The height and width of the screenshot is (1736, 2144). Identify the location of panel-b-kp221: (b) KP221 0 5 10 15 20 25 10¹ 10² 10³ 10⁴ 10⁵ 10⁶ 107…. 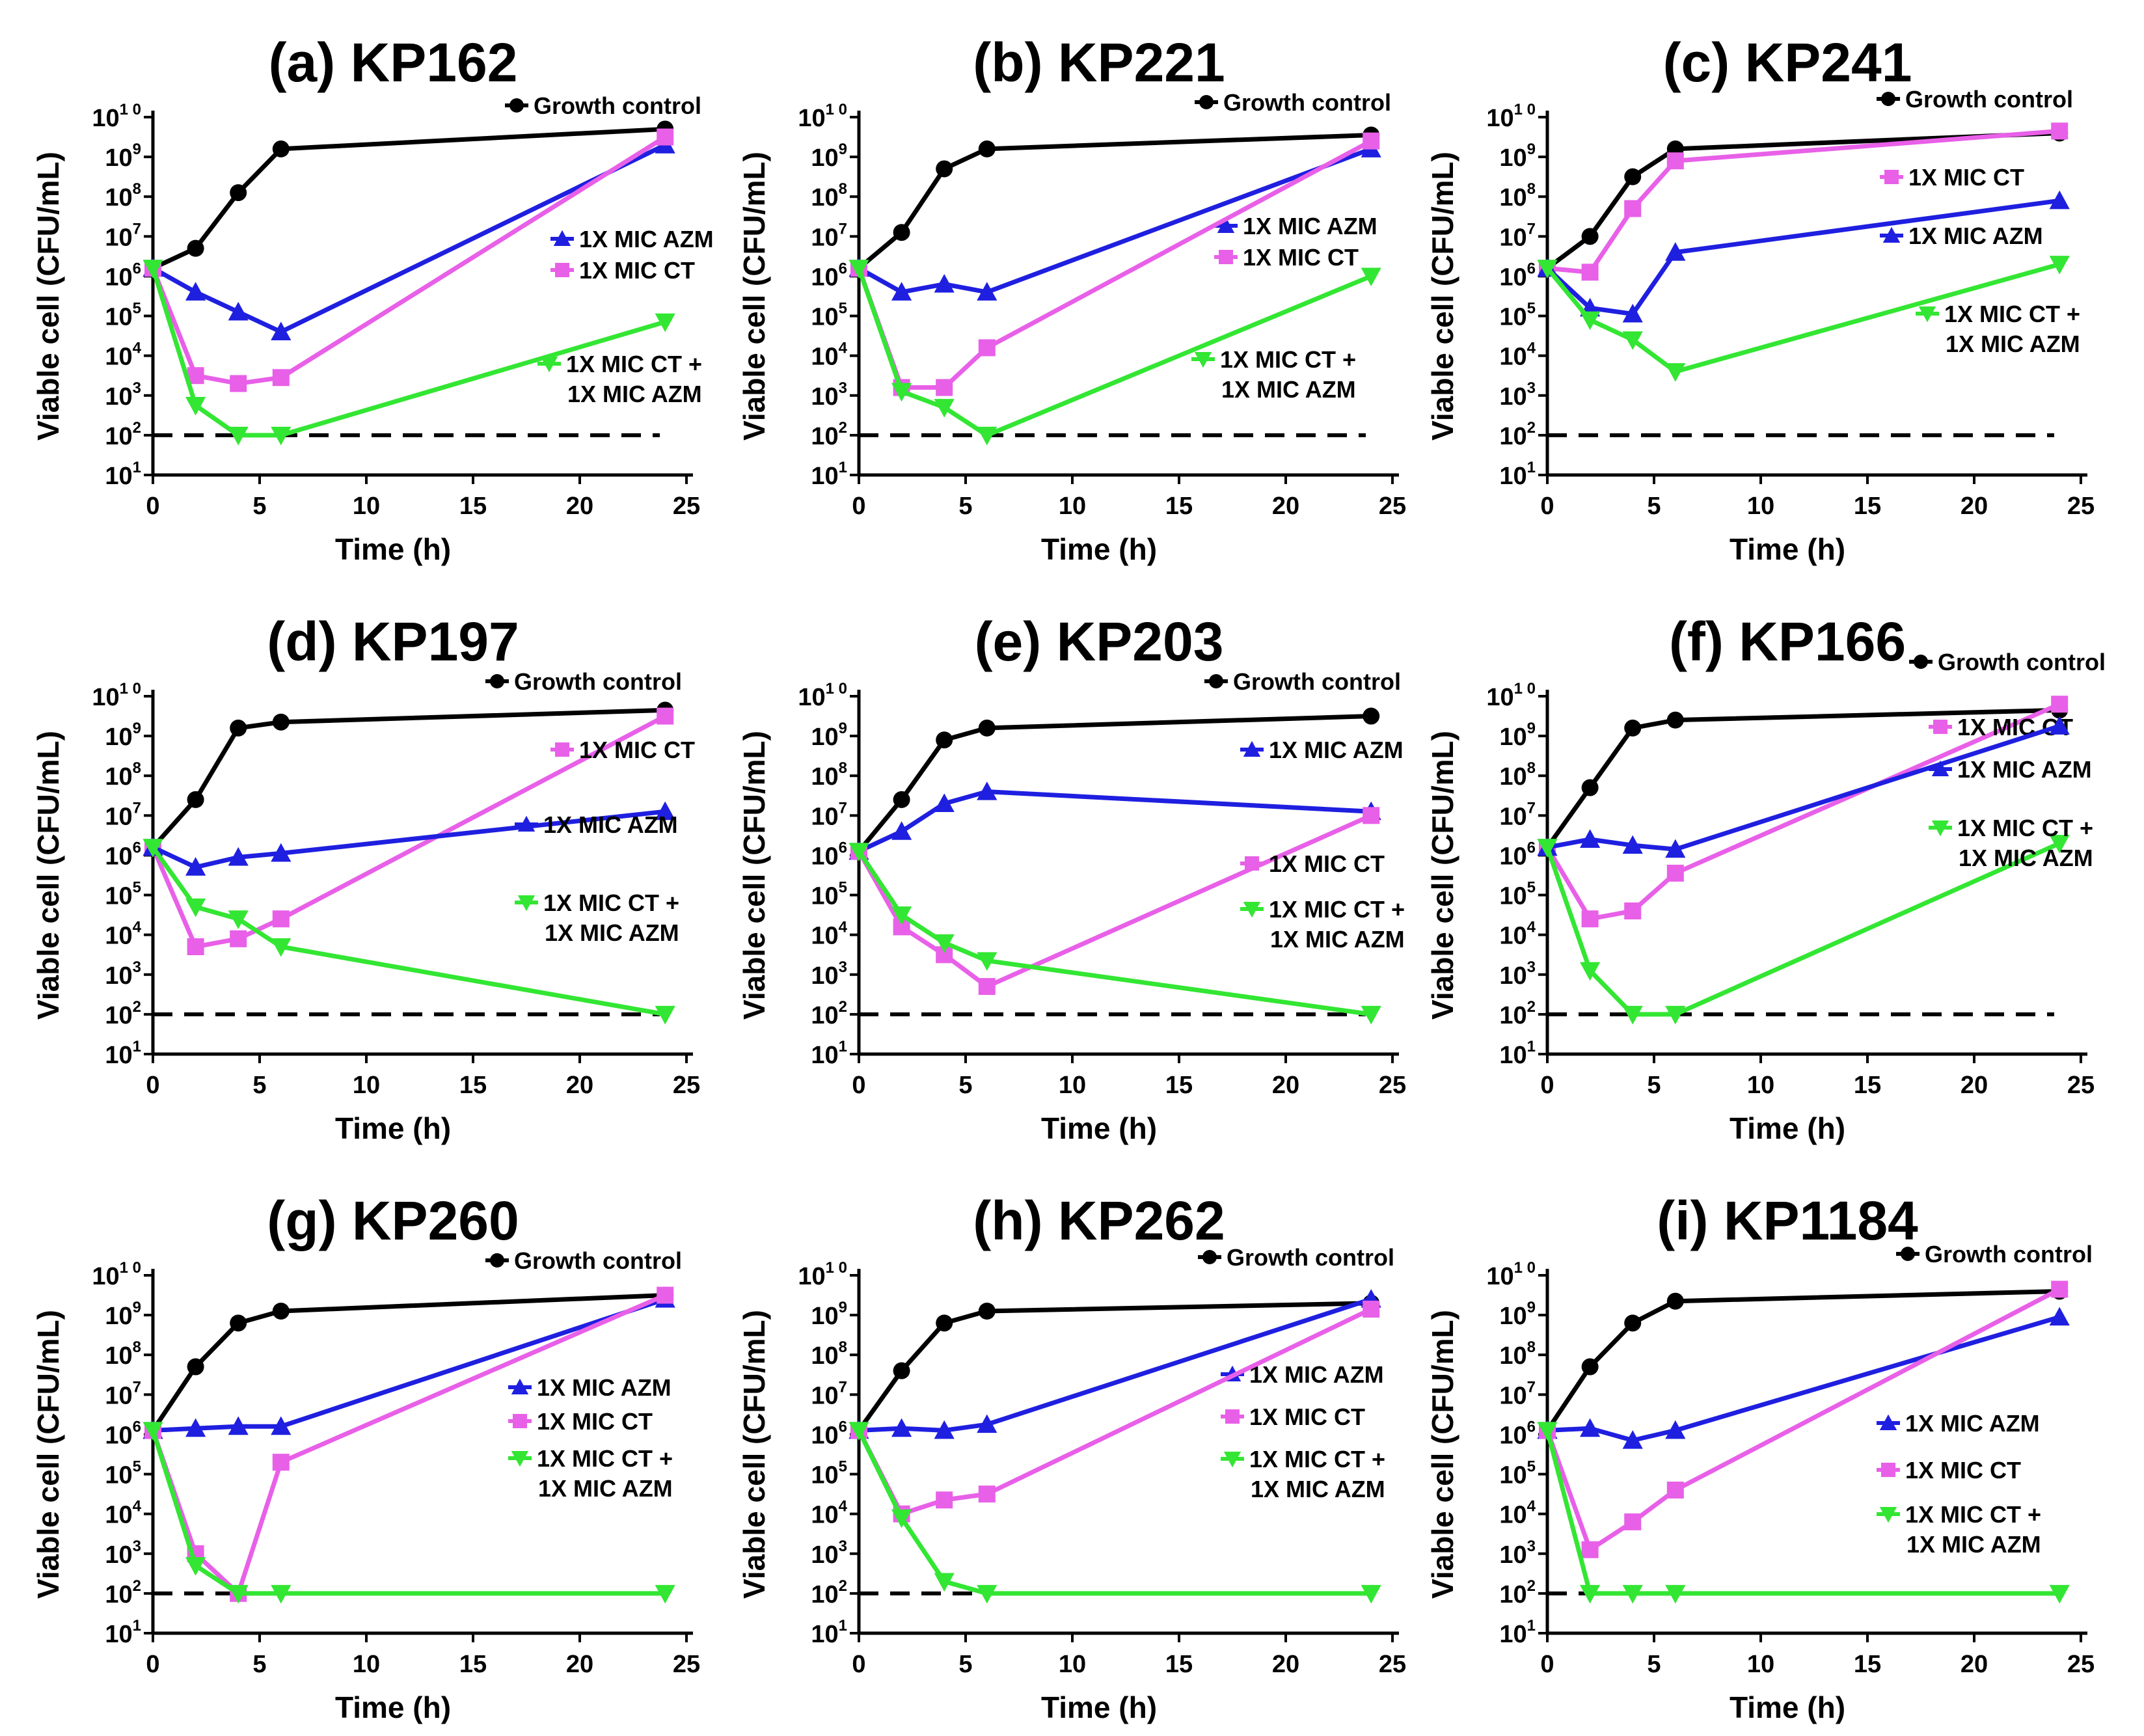
(1071, 299).